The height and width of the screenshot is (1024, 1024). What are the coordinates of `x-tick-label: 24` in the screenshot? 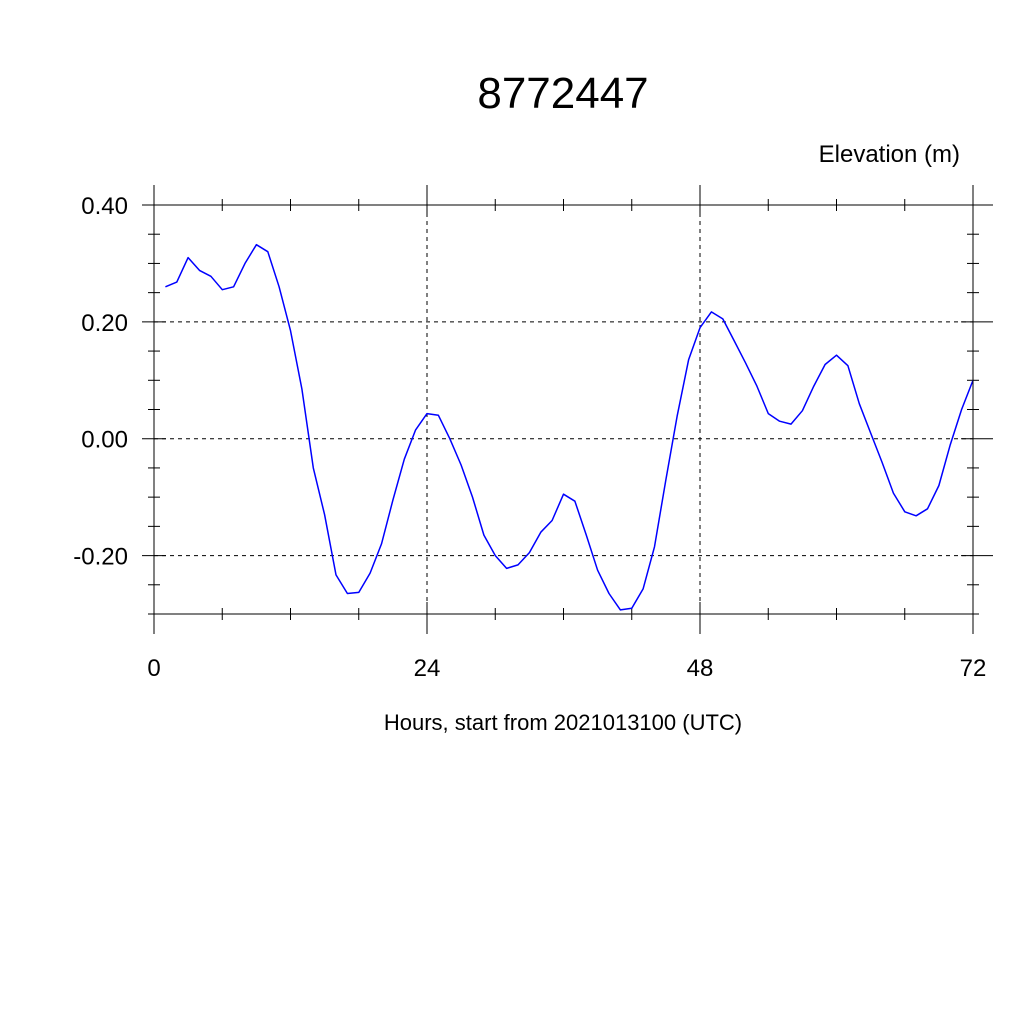 It's located at (427, 668).